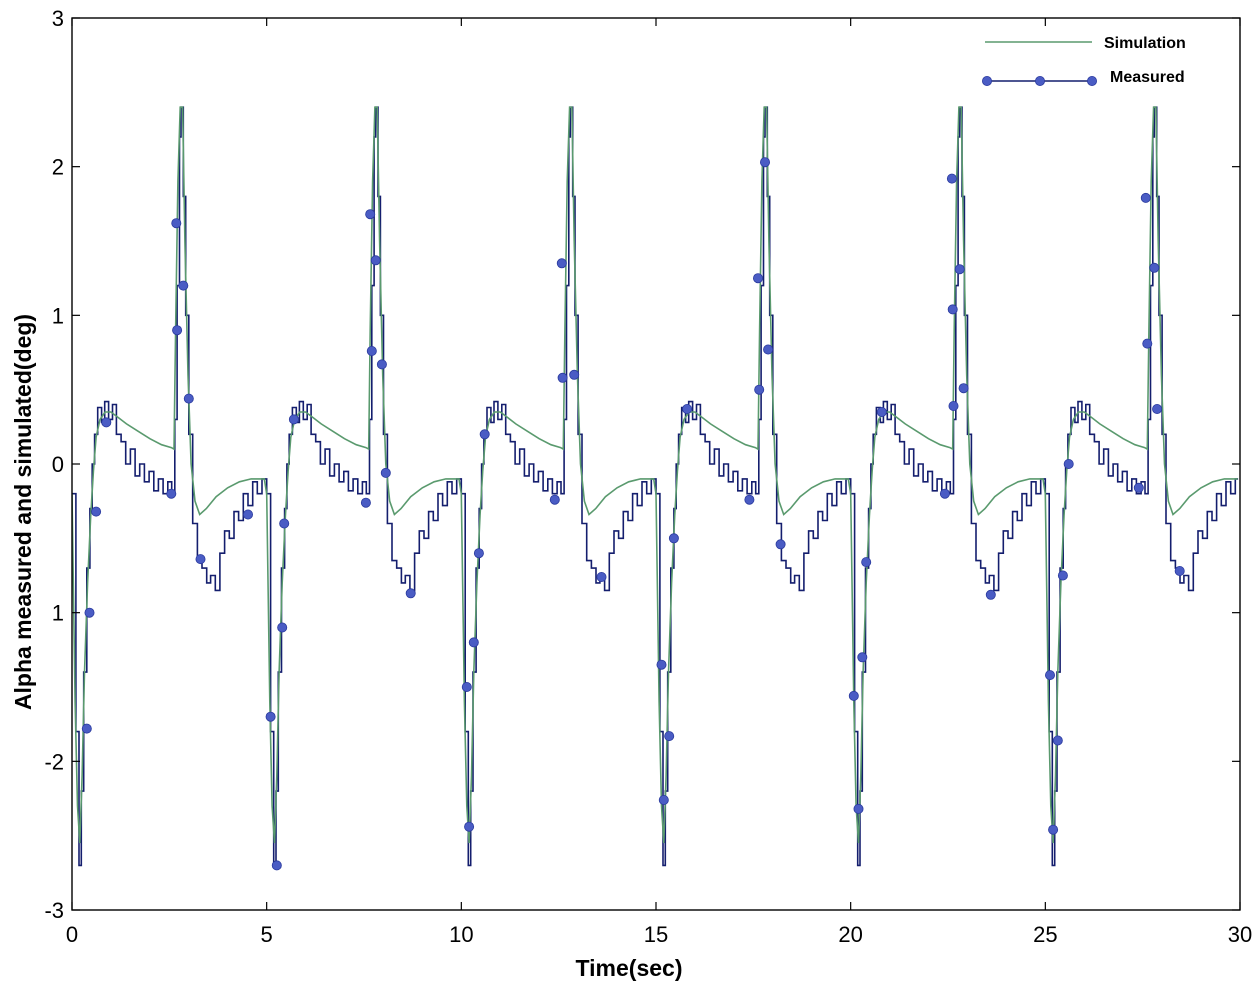  I want to click on legend: Simulation Measured, so click(1084, 61).